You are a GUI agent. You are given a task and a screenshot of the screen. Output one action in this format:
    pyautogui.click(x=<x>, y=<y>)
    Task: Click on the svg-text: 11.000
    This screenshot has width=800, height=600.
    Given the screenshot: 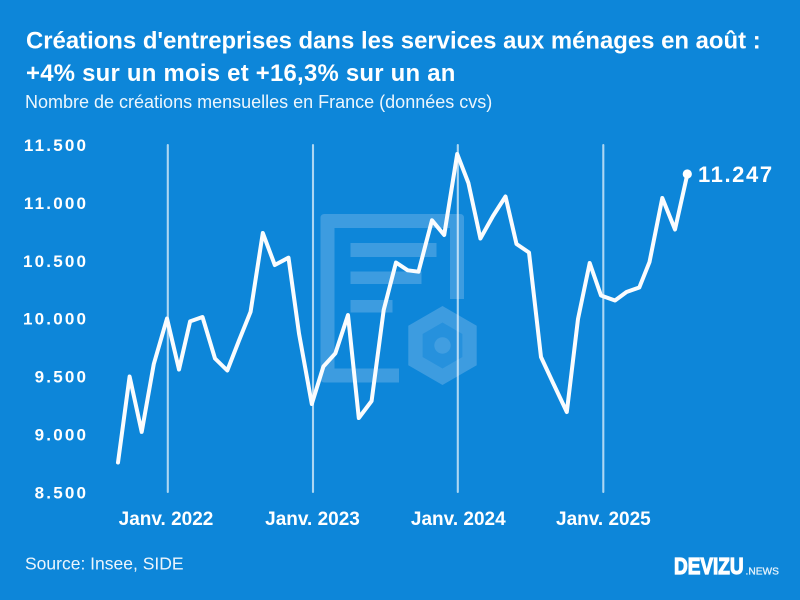 What is the action you would take?
    pyautogui.click(x=56, y=203)
    